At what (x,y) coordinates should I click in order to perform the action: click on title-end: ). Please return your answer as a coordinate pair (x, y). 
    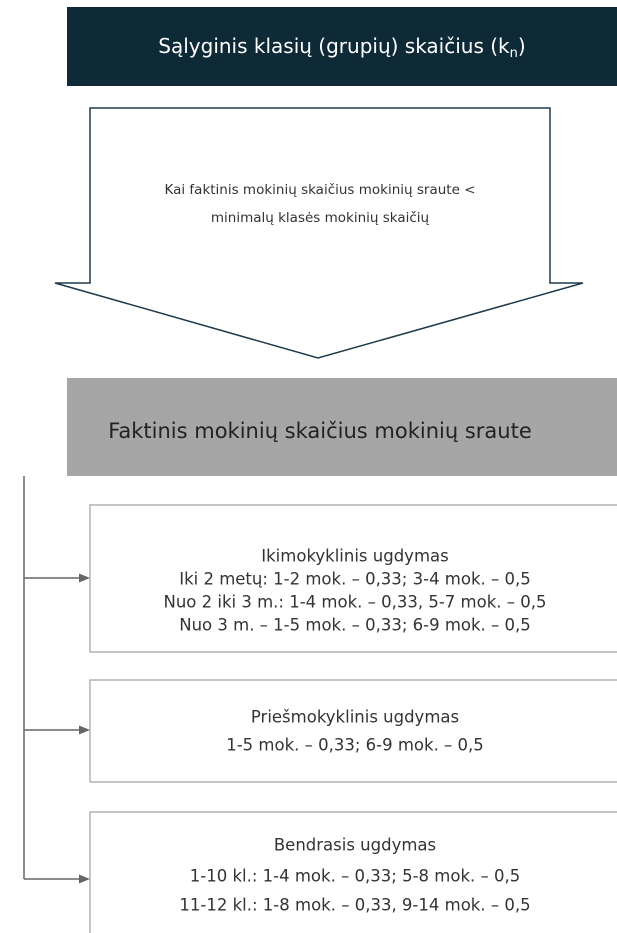
    Looking at the image, I should click on (522, 46).